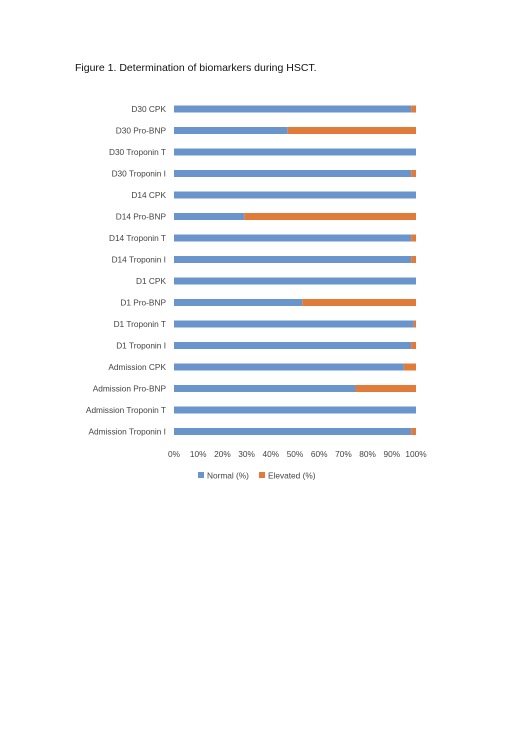  I want to click on category-label: D1 CPK, so click(151, 281).